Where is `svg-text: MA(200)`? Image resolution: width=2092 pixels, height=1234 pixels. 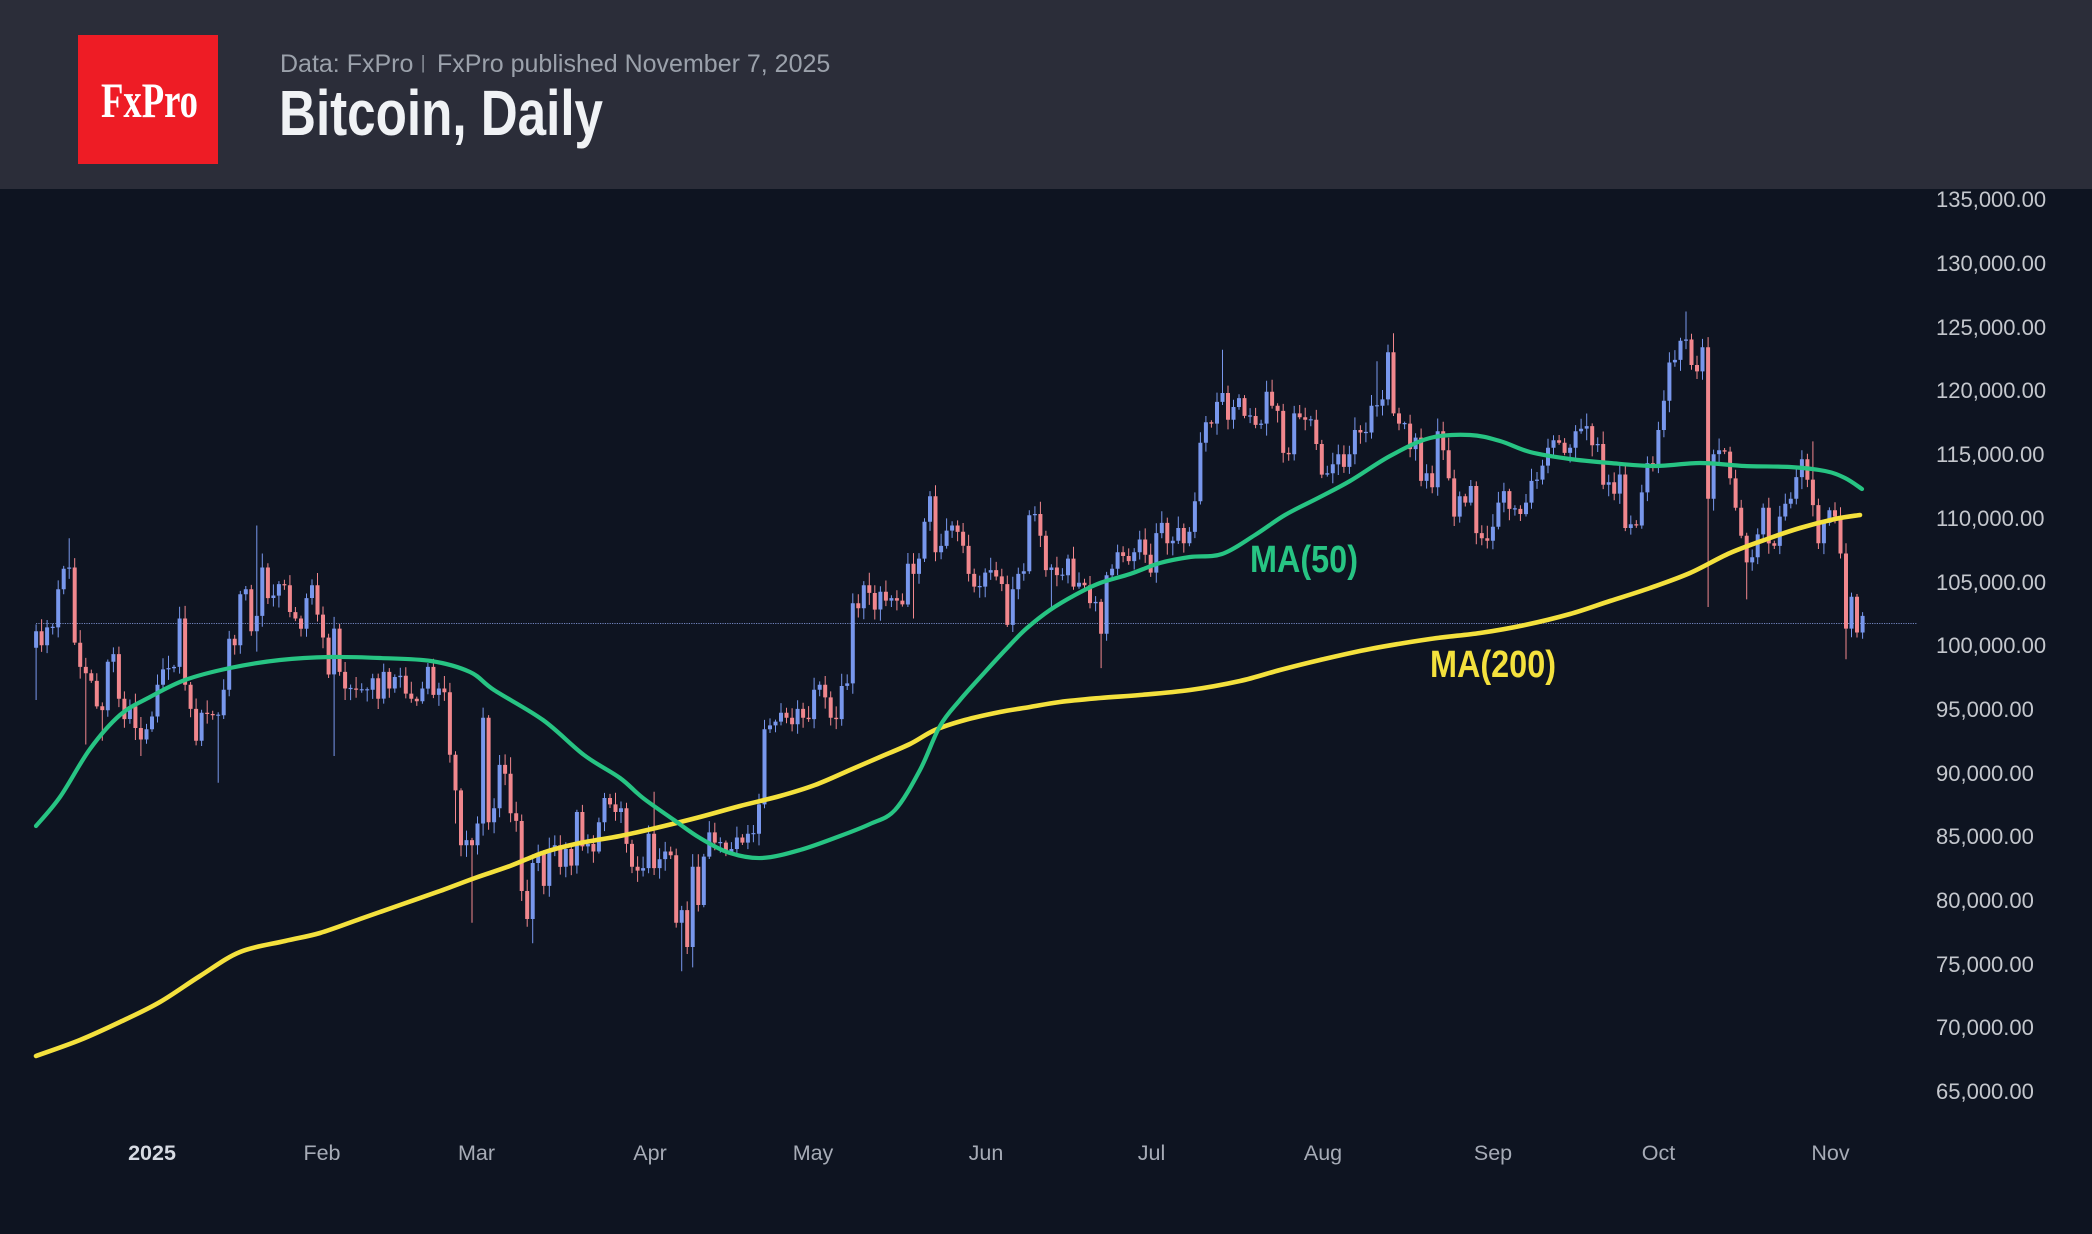 svg-text: MA(200) is located at coordinates (1493, 665).